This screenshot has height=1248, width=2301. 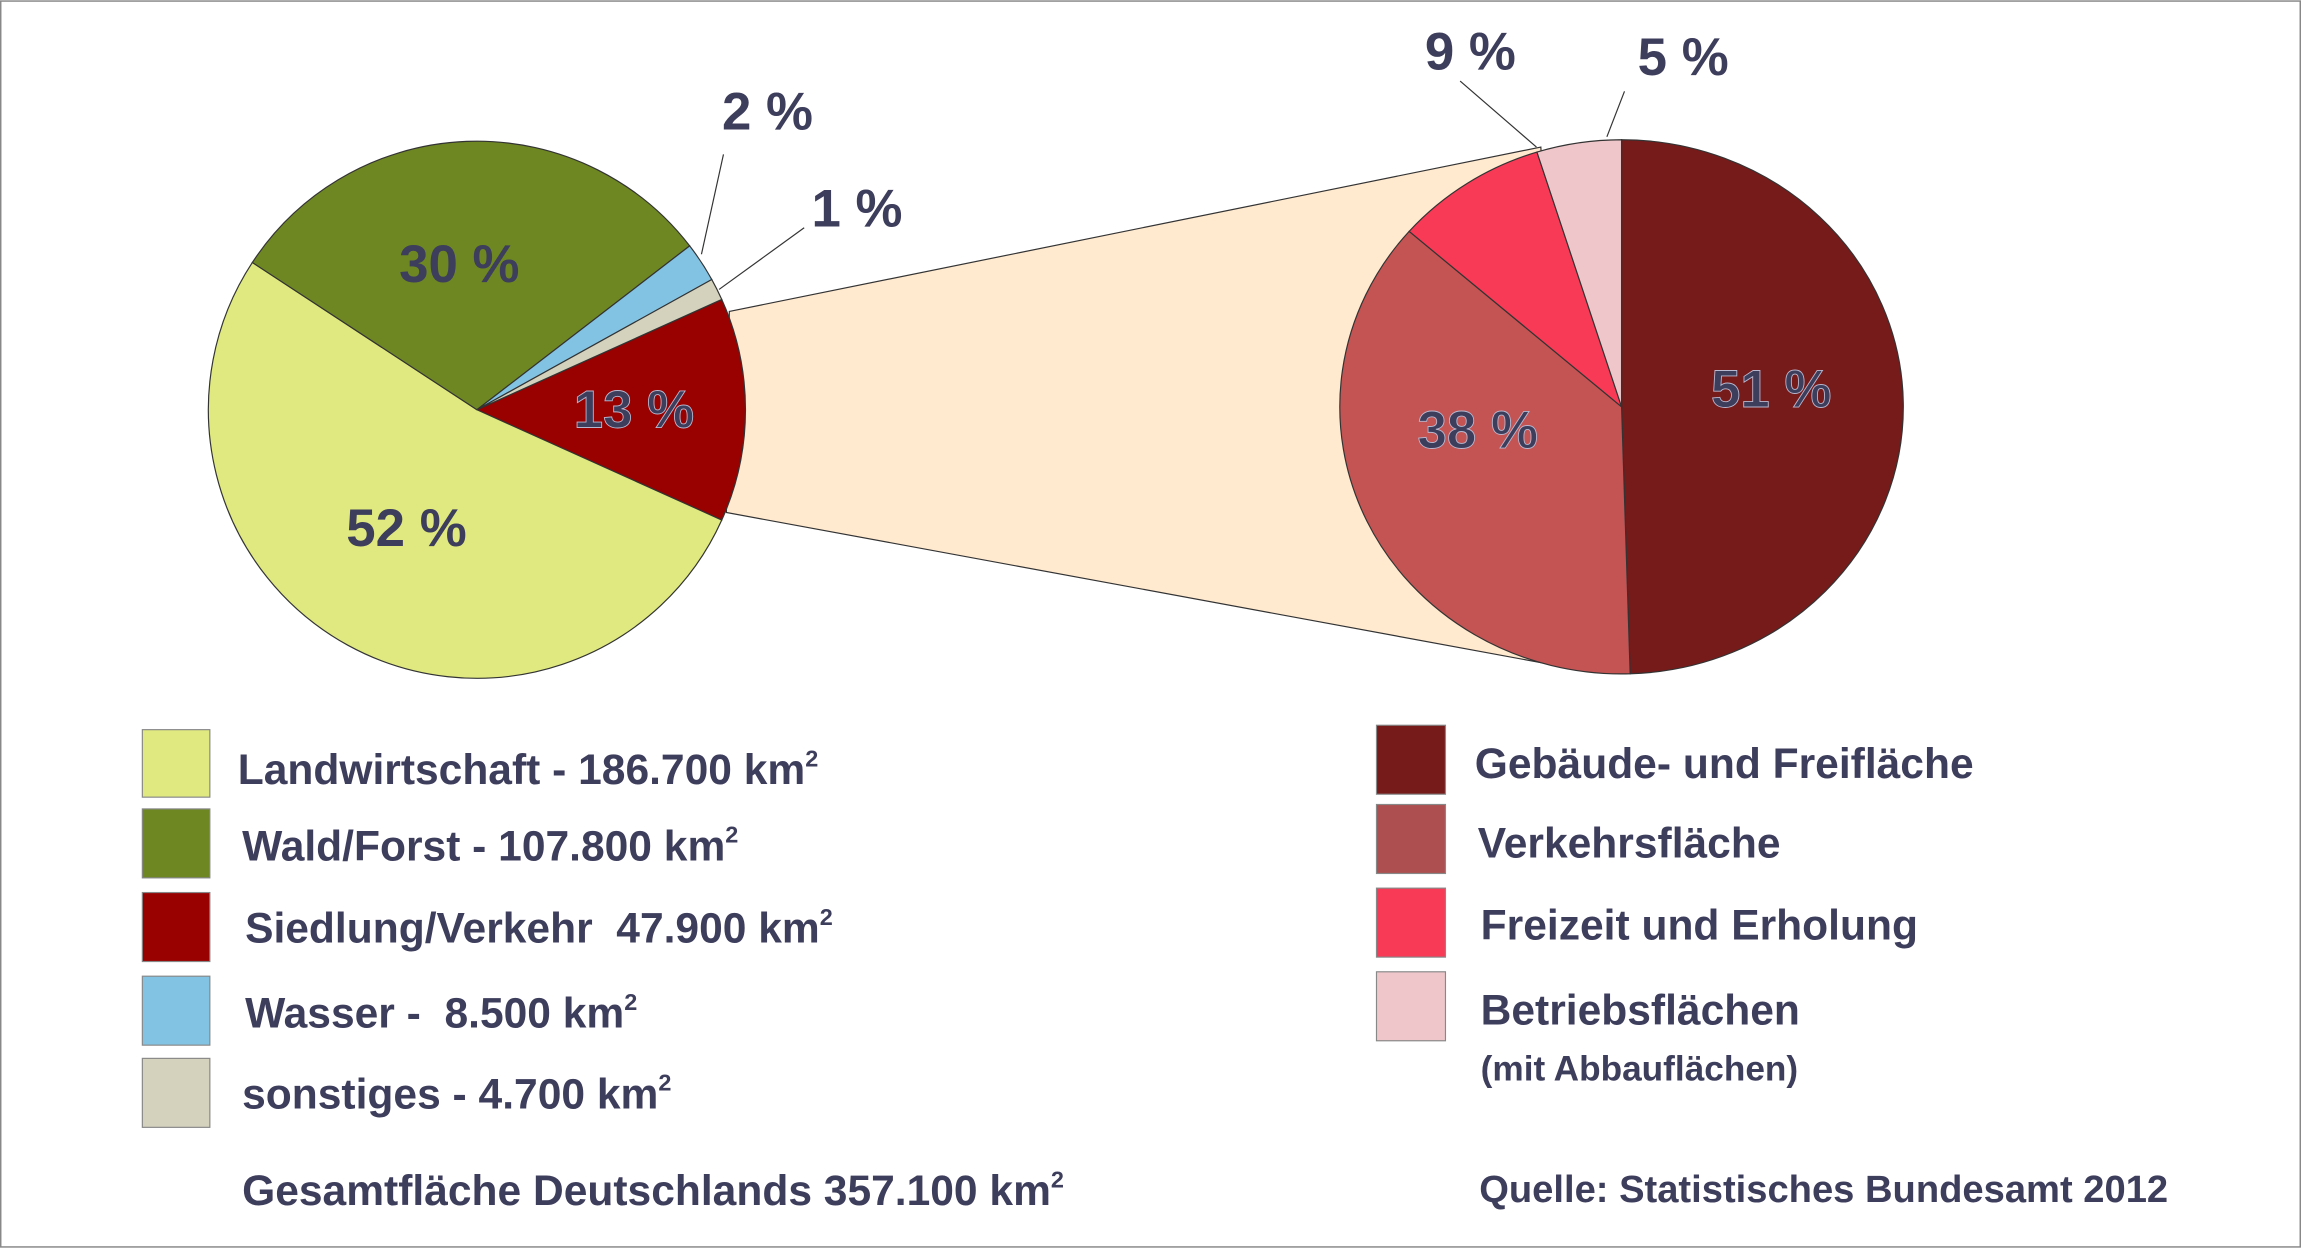 I want to click on legend-sublabel: (mit Abbauflächen), so click(x=1639, y=1068).